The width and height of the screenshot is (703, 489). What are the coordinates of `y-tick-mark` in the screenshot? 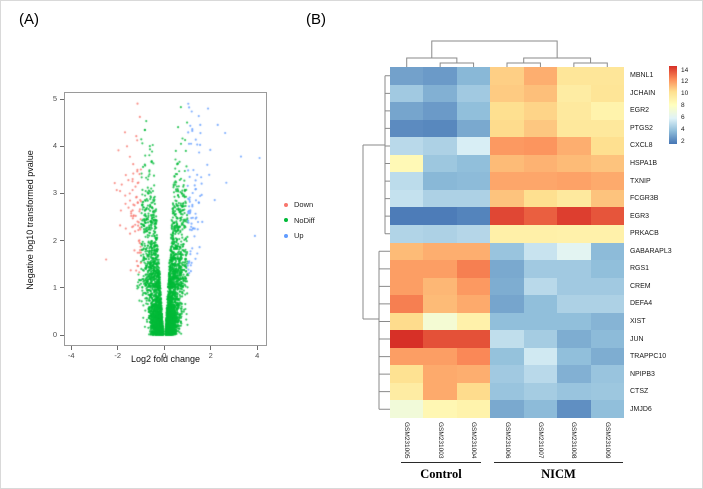 It's located at (62, 241).